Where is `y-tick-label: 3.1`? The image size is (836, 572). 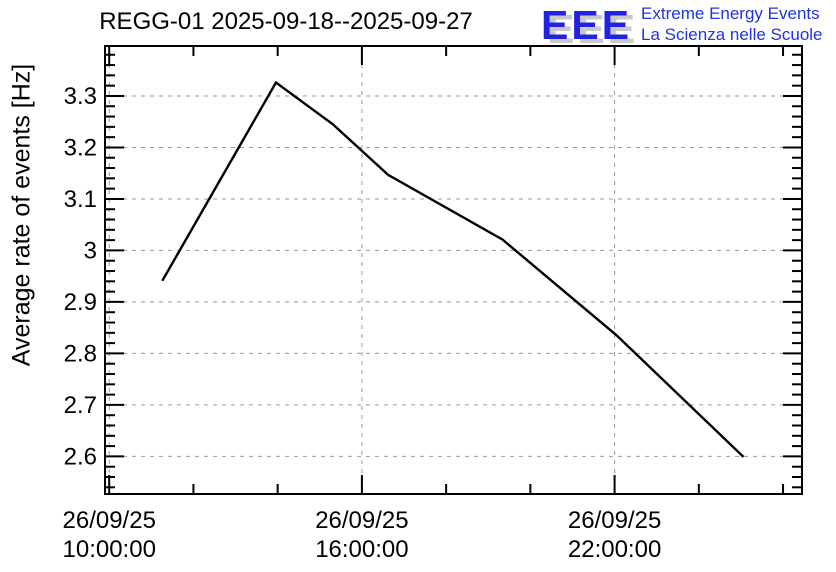 y-tick-label: 3.1 is located at coordinates (80, 199).